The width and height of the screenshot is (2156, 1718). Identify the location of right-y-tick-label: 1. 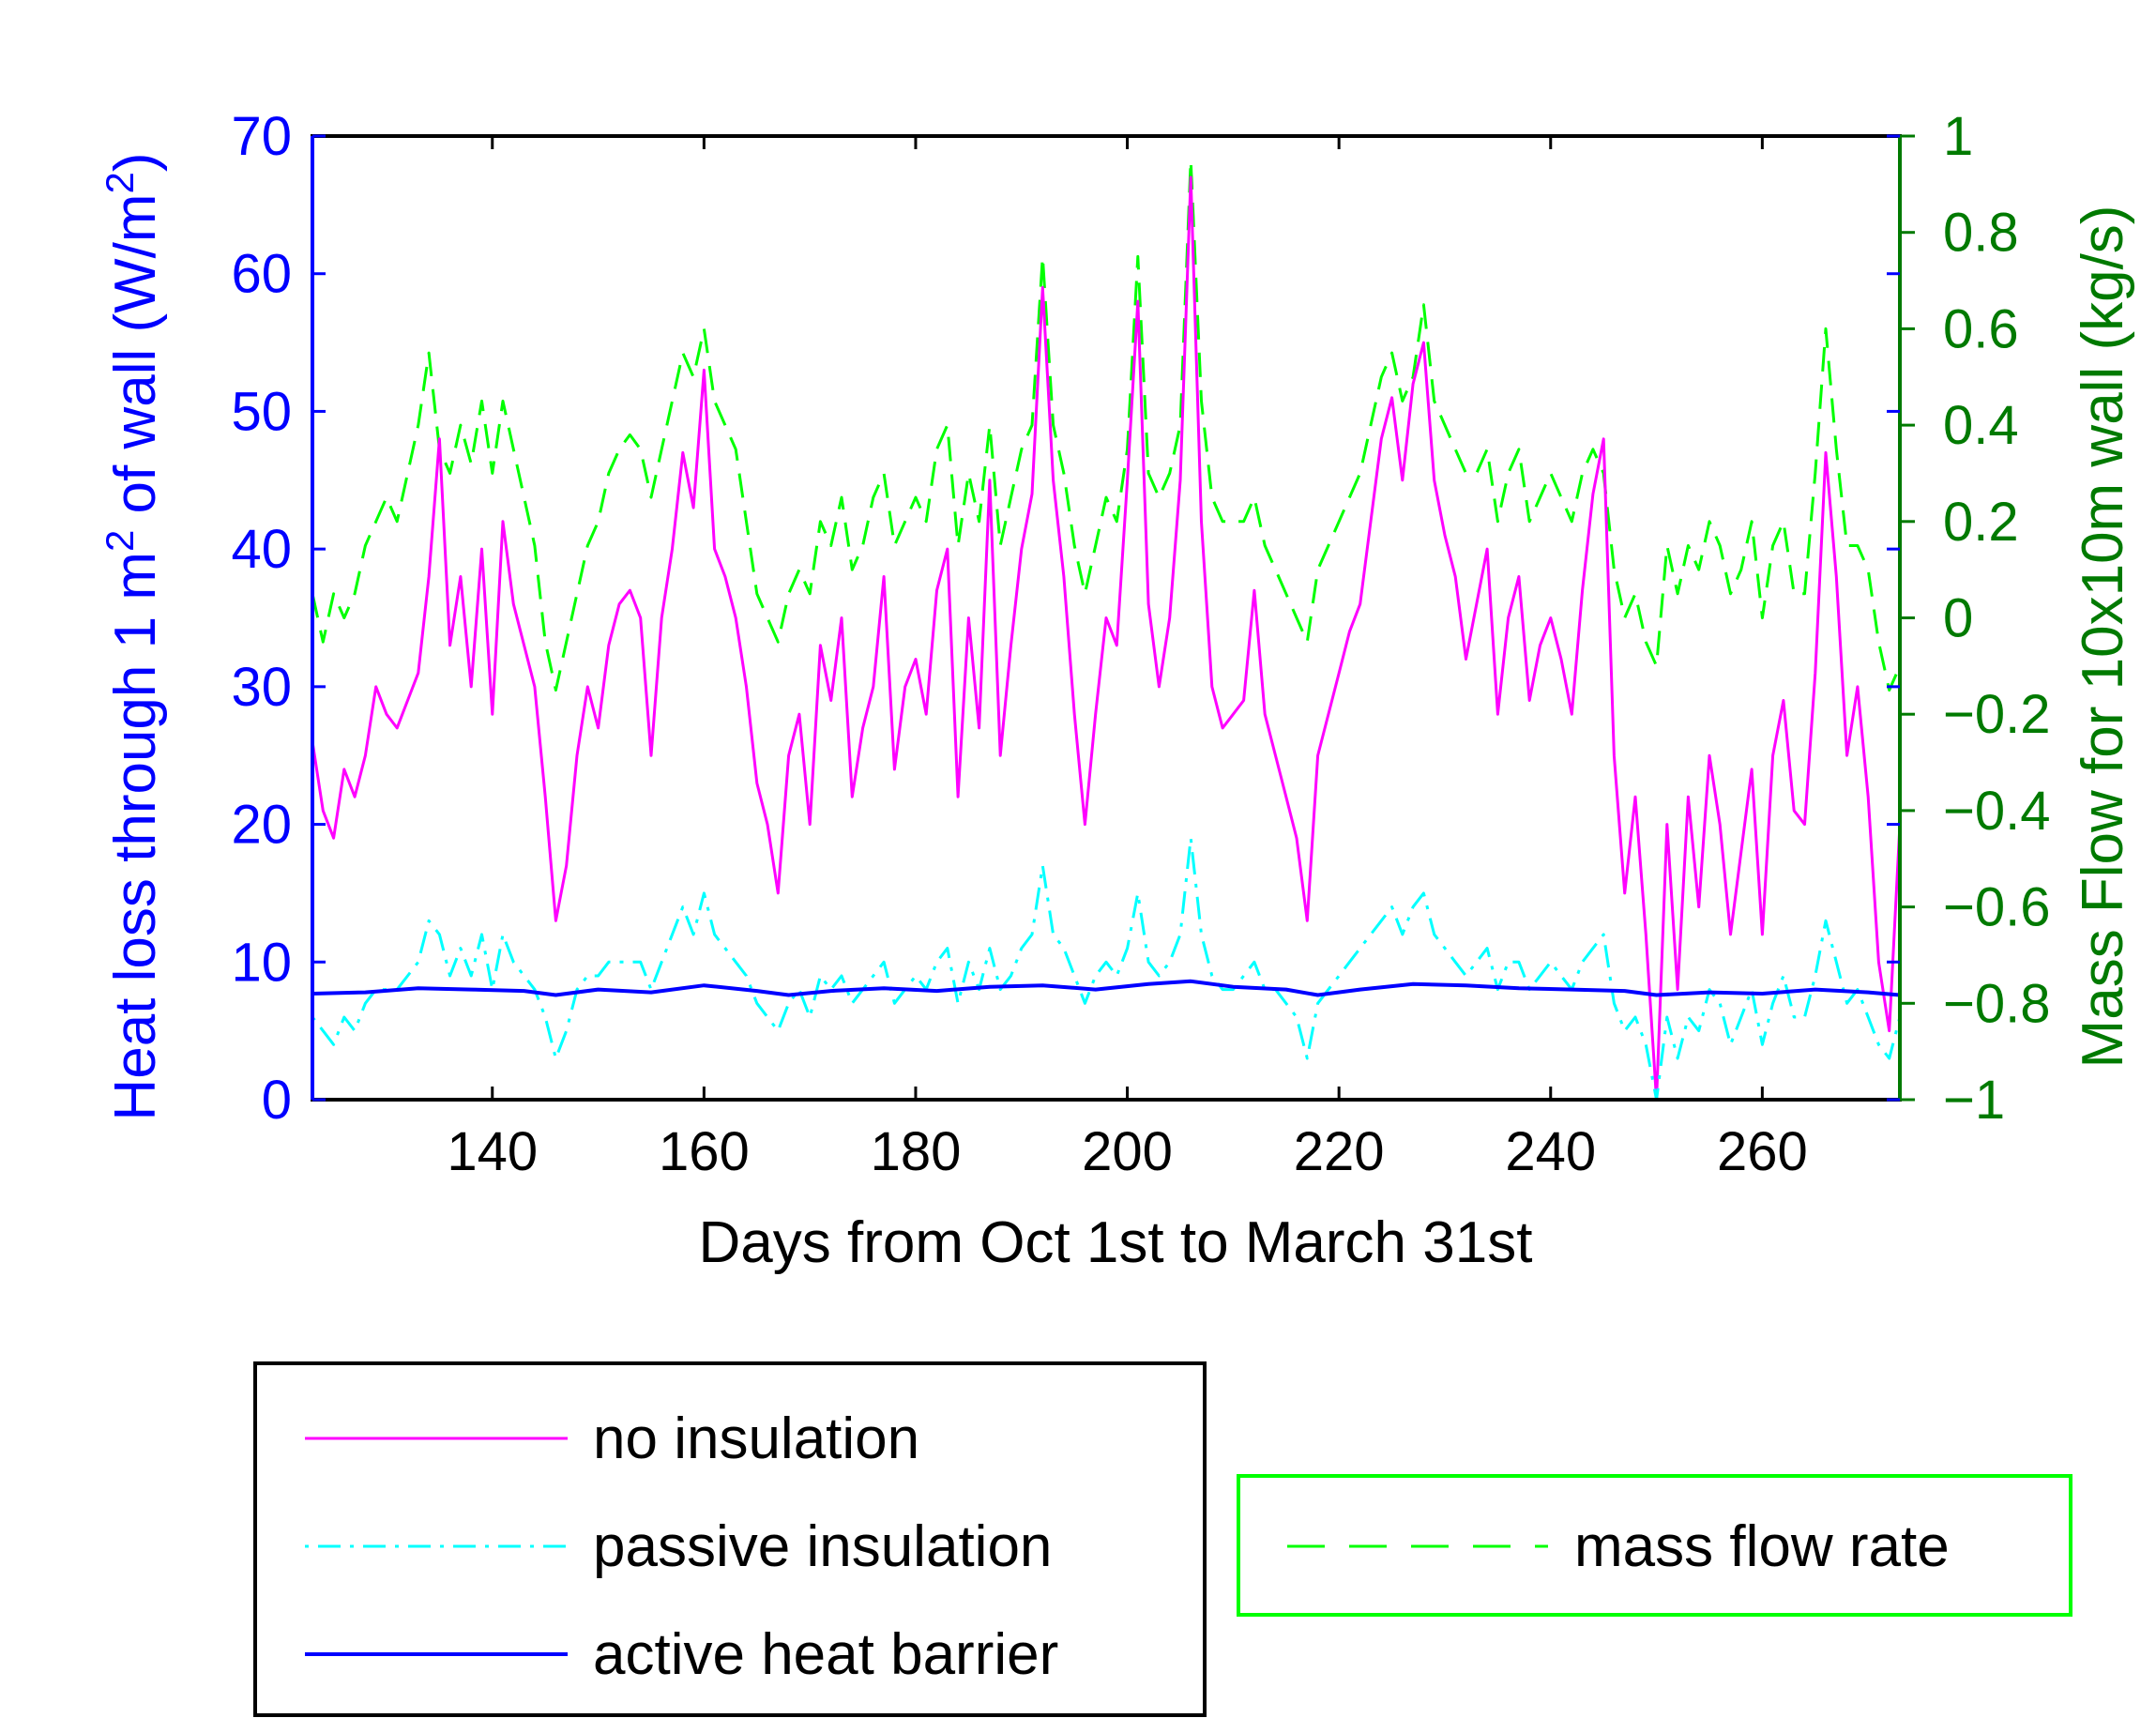
(1958, 137).